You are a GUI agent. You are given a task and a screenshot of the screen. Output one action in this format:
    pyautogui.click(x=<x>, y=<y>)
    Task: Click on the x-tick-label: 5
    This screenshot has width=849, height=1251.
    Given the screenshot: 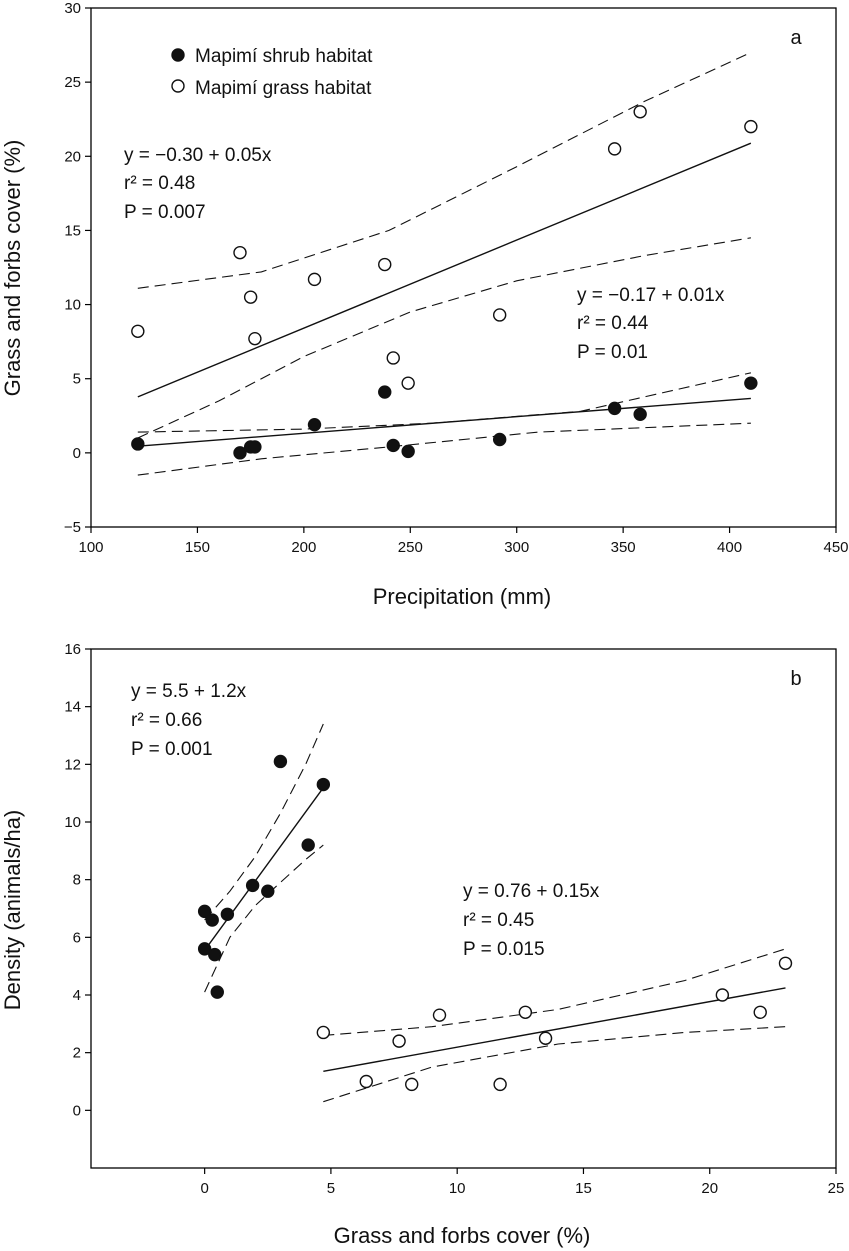 What is the action you would take?
    pyautogui.click(x=331, y=1188)
    